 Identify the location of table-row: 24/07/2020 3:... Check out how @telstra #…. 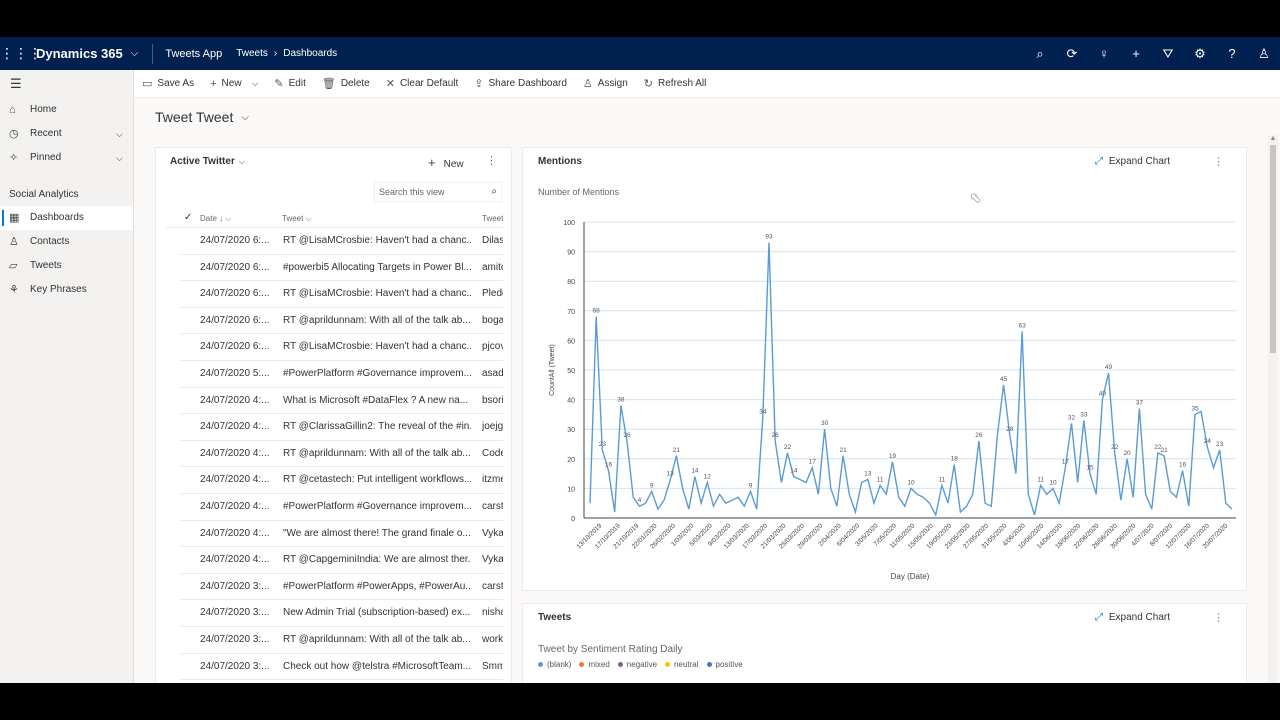
(341, 667).